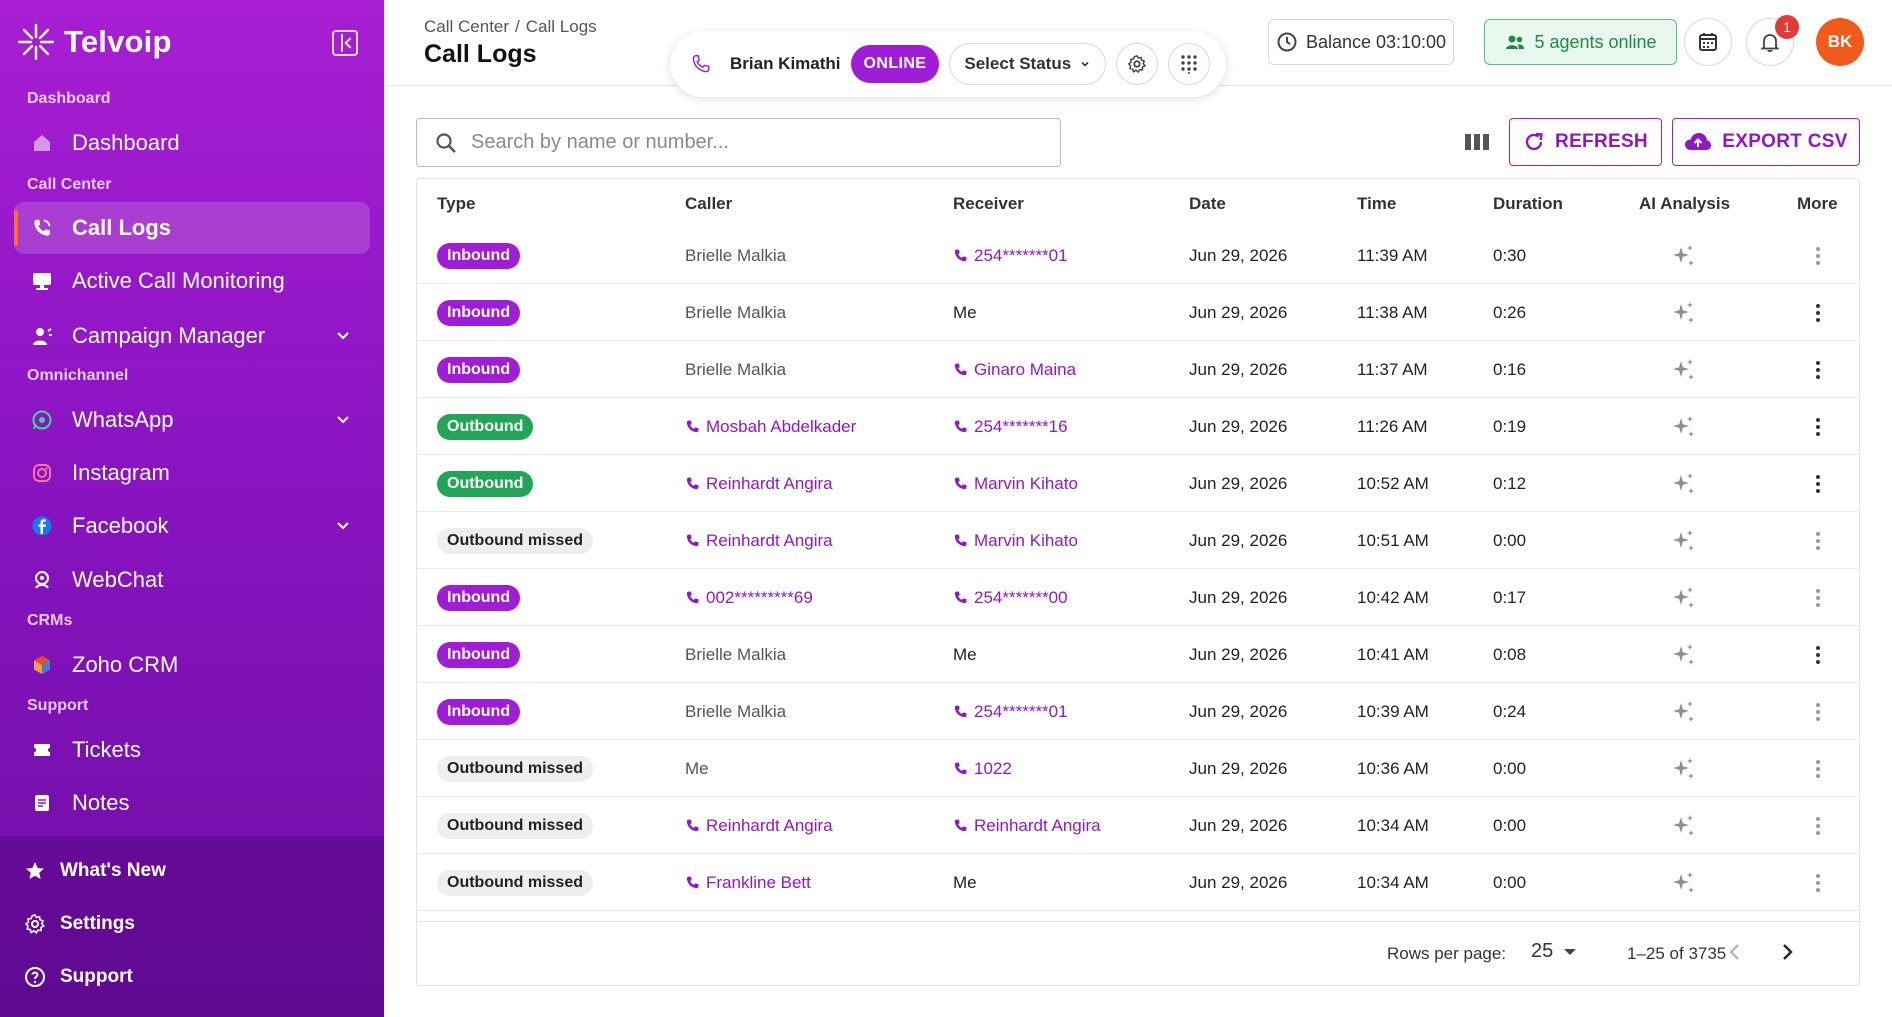 The width and height of the screenshot is (1892, 1017). What do you see at coordinates (770, 427) in the screenshot?
I see `caller-link: Mosbah Abdelkader` at bounding box center [770, 427].